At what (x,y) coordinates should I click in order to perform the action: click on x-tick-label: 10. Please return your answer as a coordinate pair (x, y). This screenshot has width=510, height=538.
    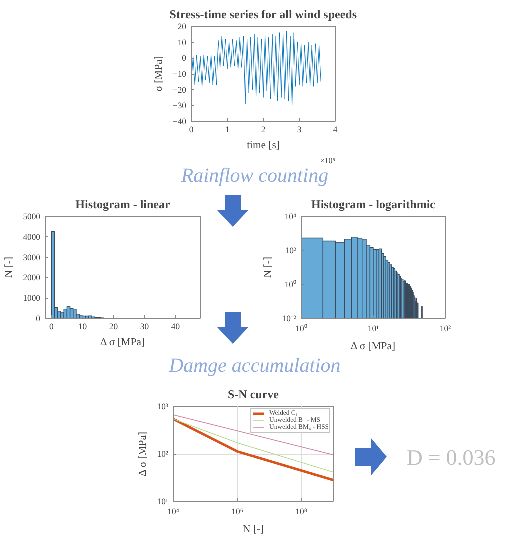
    Looking at the image, I should click on (83, 327).